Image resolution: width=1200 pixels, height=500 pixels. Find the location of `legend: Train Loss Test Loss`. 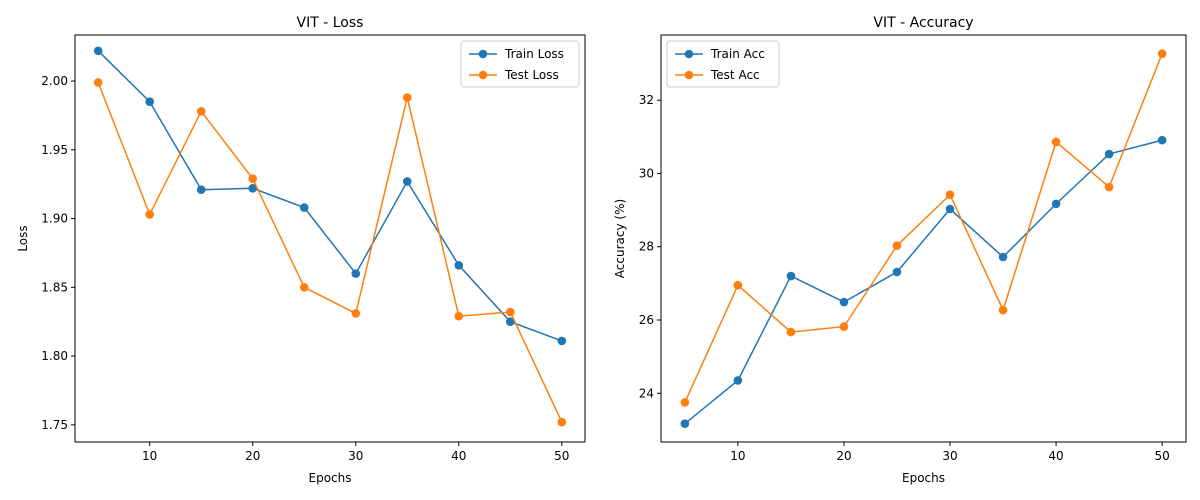

legend: Train Loss Test Loss is located at coordinates (520, 64).